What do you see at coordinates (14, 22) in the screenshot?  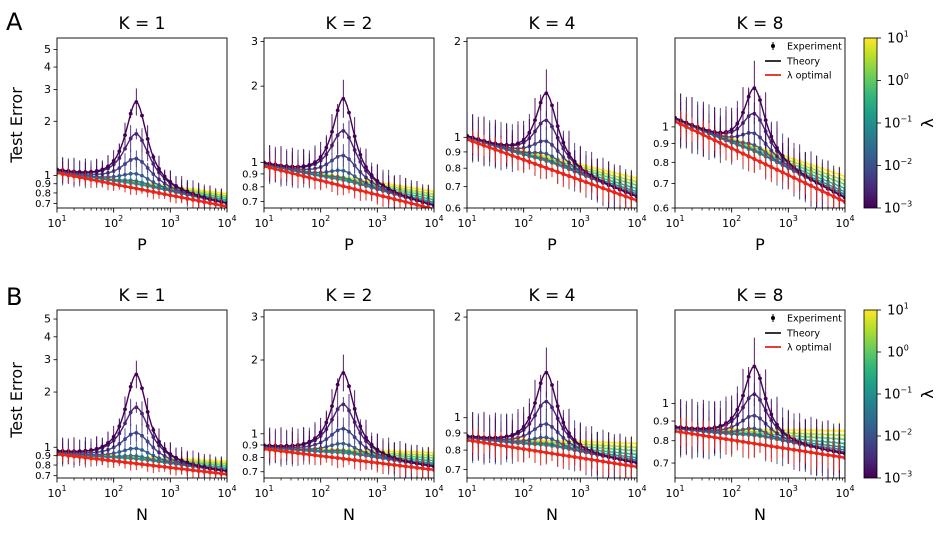 I see `row-label-a: A` at bounding box center [14, 22].